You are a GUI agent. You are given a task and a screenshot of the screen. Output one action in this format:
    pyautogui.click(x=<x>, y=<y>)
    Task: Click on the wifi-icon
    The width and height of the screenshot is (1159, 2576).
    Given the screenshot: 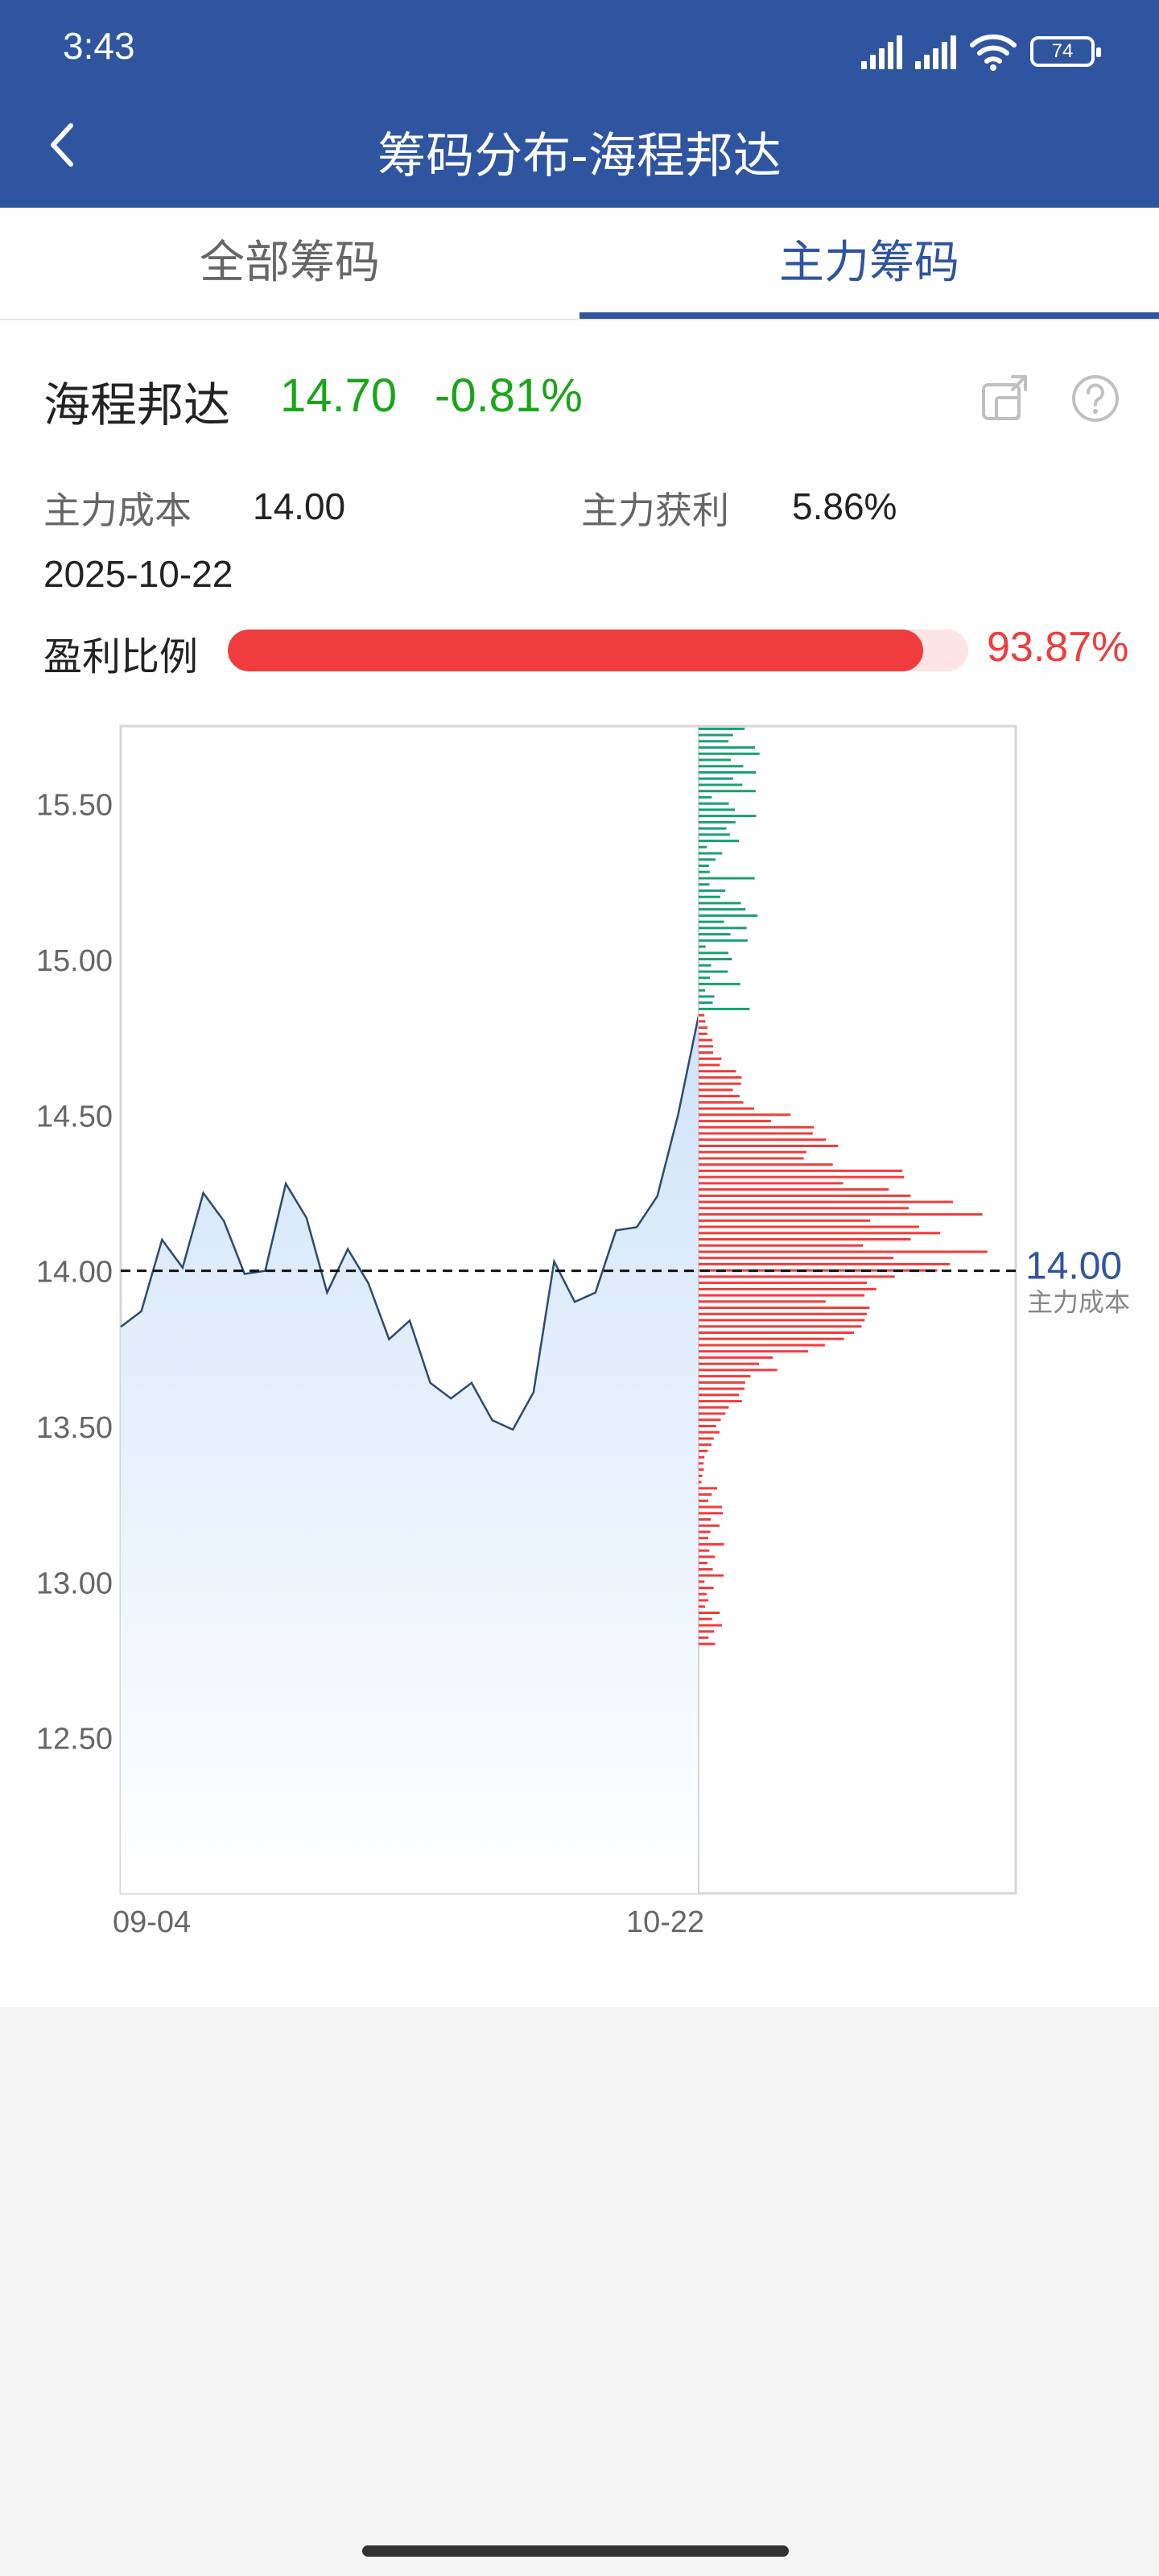 What is the action you would take?
    pyautogui.click(x=993, y=53)
    